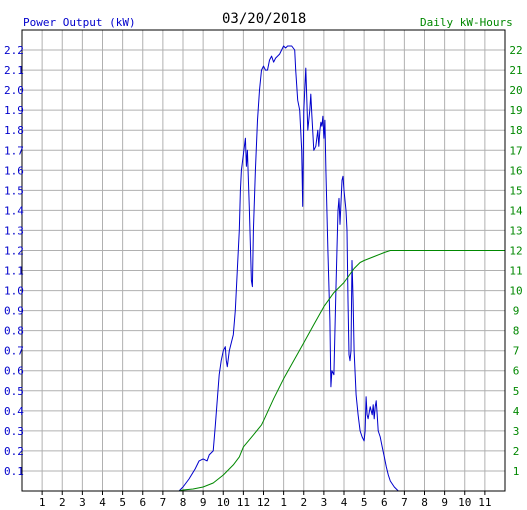 The width and height of the screenshot is (527, 510). What do you see at coordinates (14, 250) in the screenshot?
I see `y-left-tick-label: 1.2` at bounding box center [14, 250].